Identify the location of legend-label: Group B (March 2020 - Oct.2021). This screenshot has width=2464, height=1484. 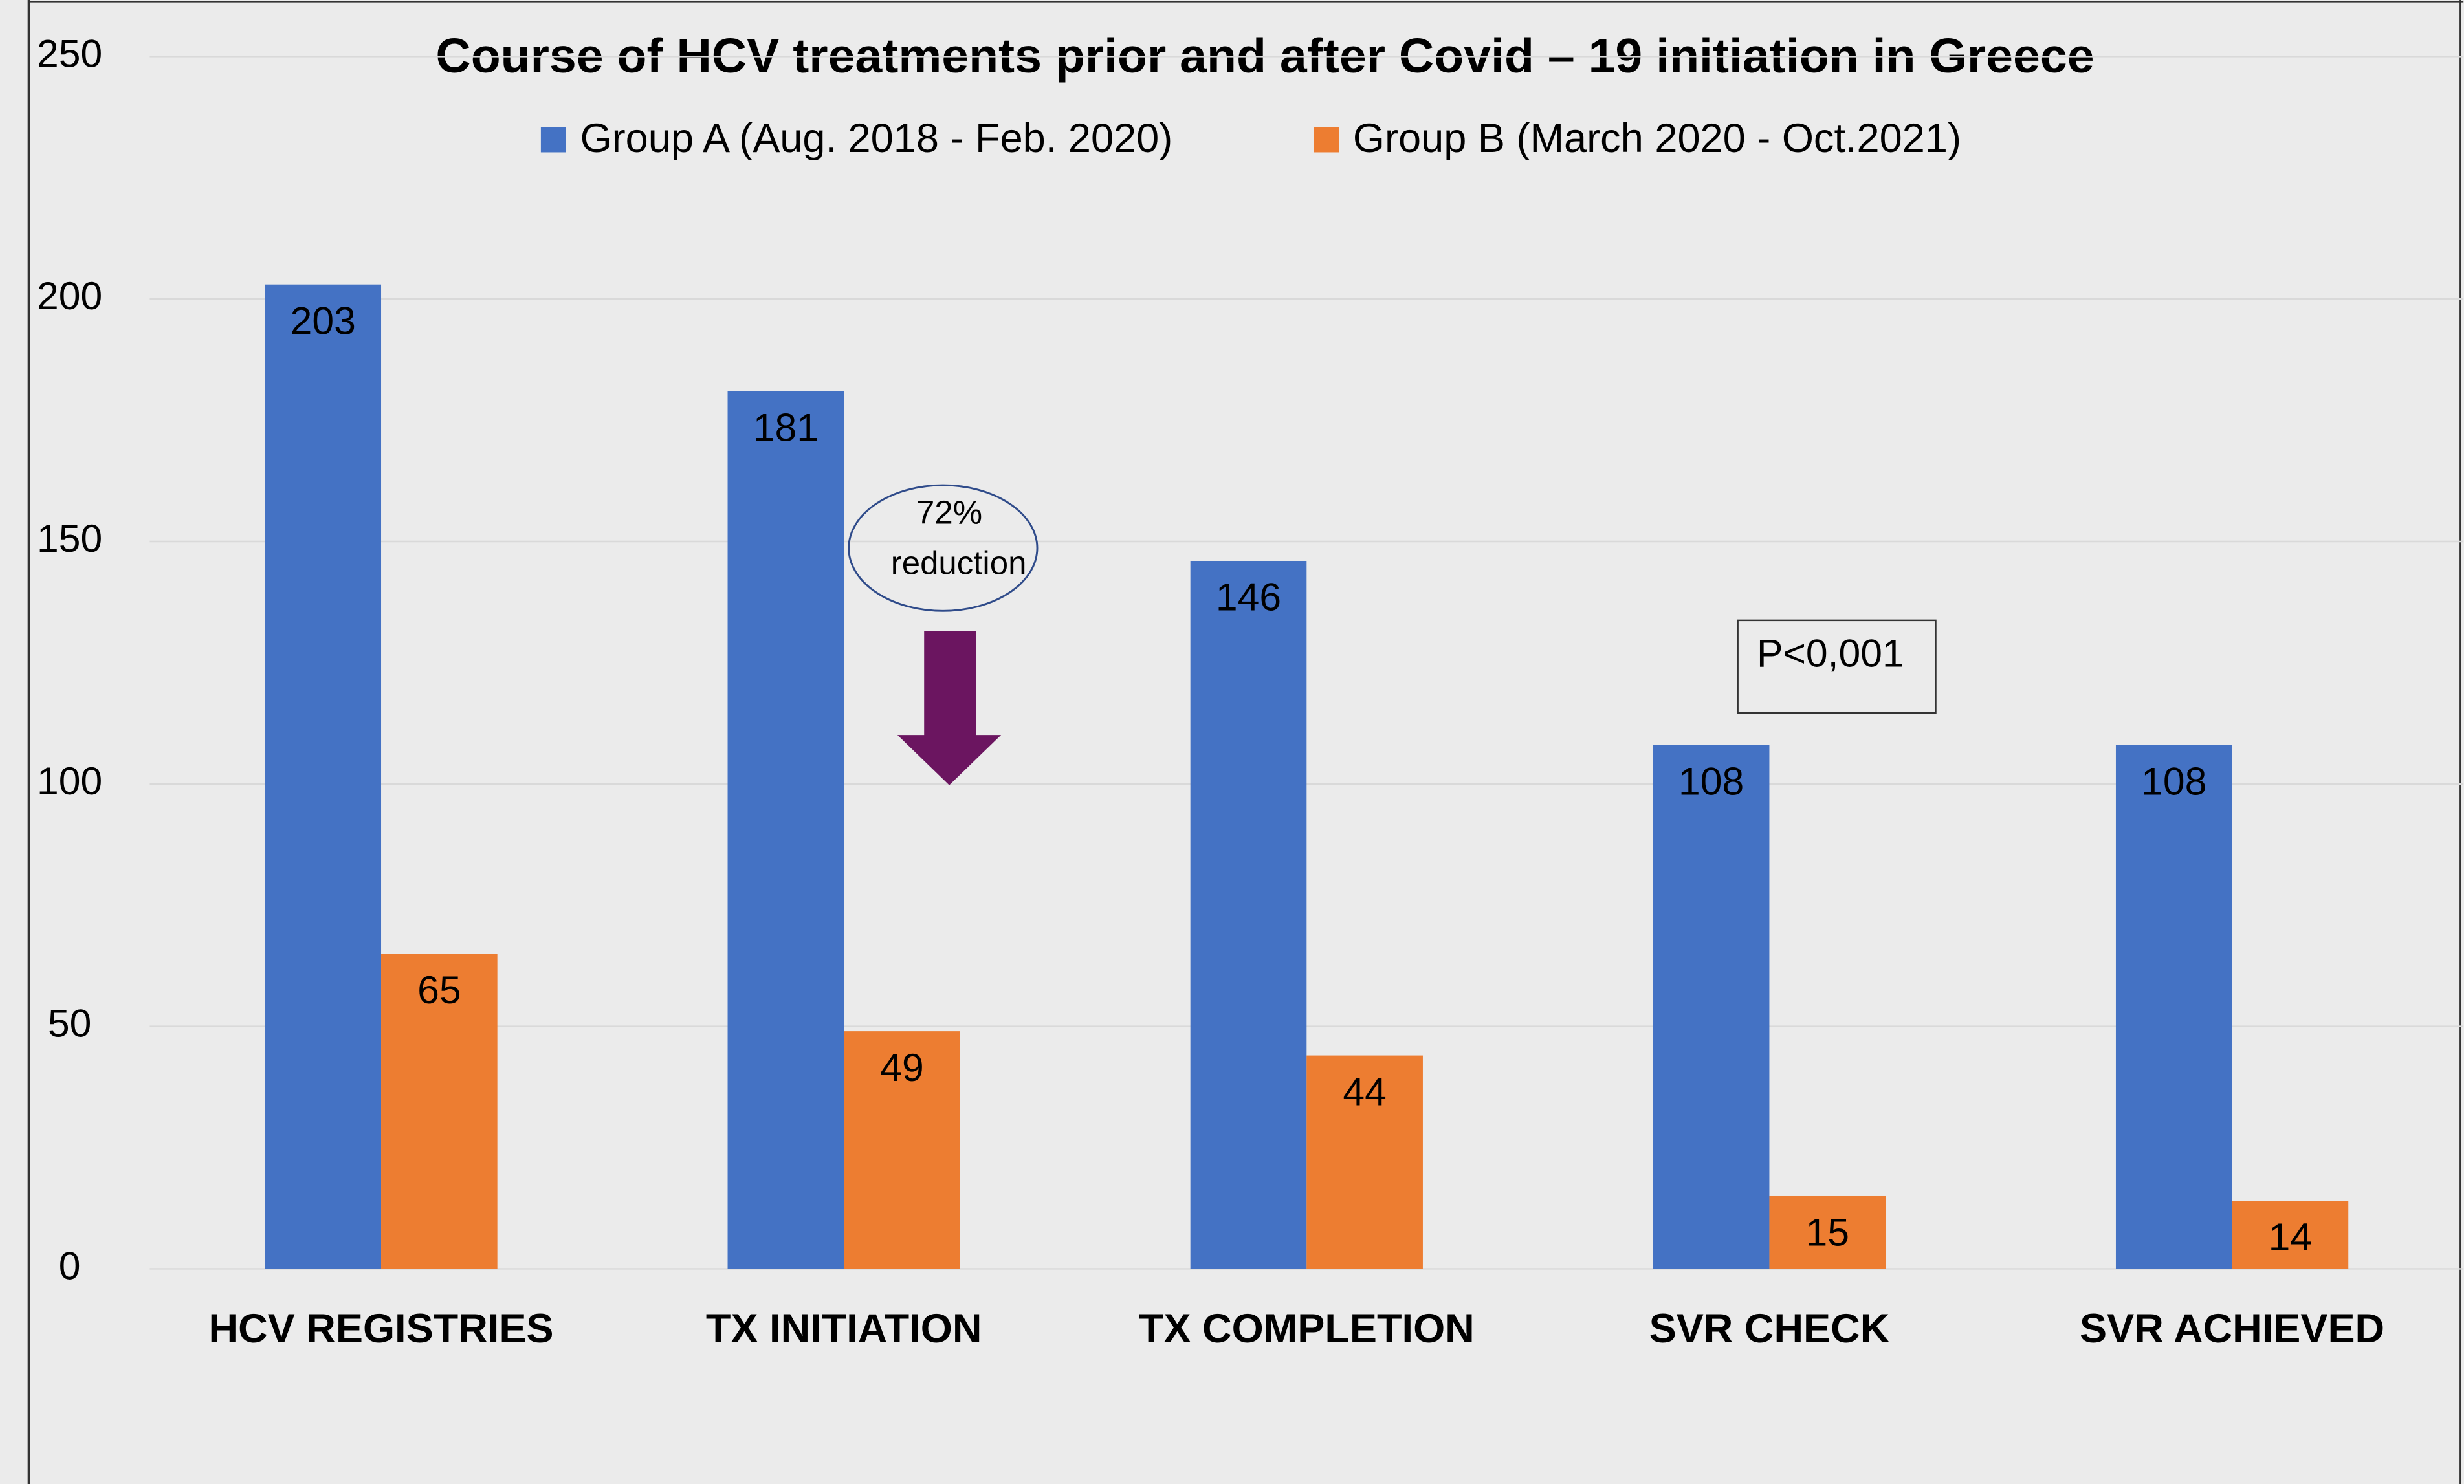
(1657, 138).